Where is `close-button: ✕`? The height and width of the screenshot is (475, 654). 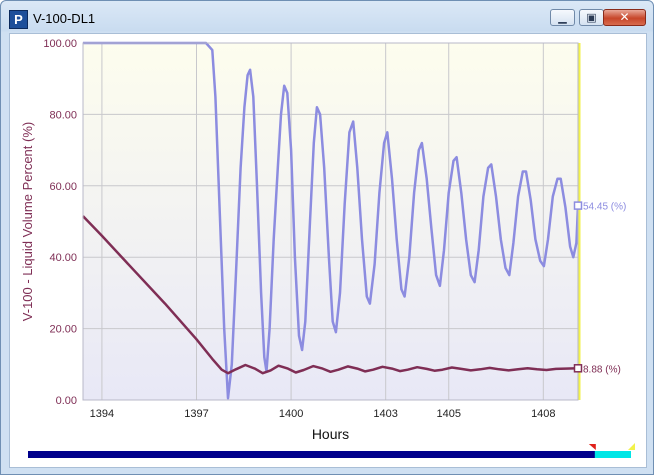
close-button: ✕ is located at coordinates (624, 17).